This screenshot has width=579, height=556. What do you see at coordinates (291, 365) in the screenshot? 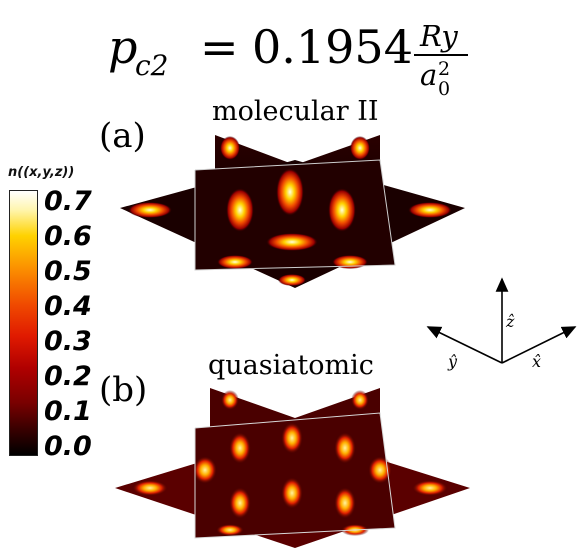
I see `panel-b-name: quasiatomic` at bounding box center [291, 365].